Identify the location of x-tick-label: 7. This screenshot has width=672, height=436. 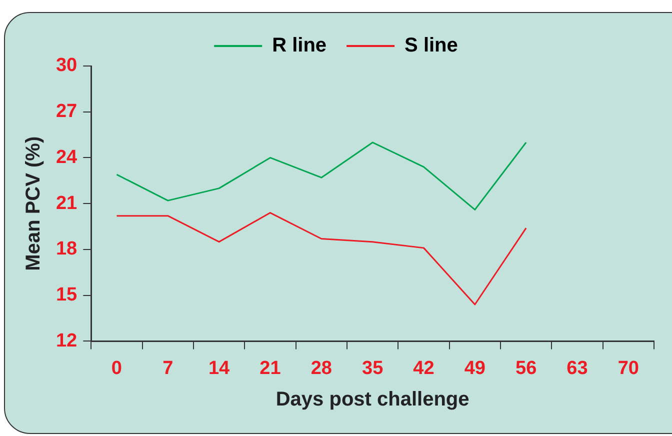
(168, 368).